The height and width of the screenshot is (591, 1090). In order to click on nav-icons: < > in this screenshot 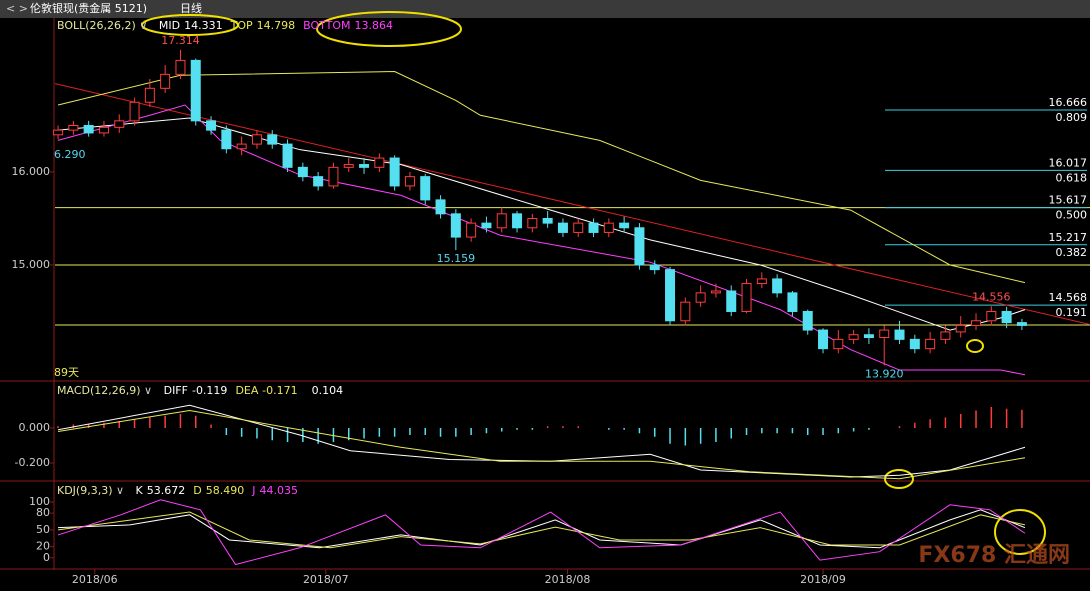, I will do `click(17, 8)`.